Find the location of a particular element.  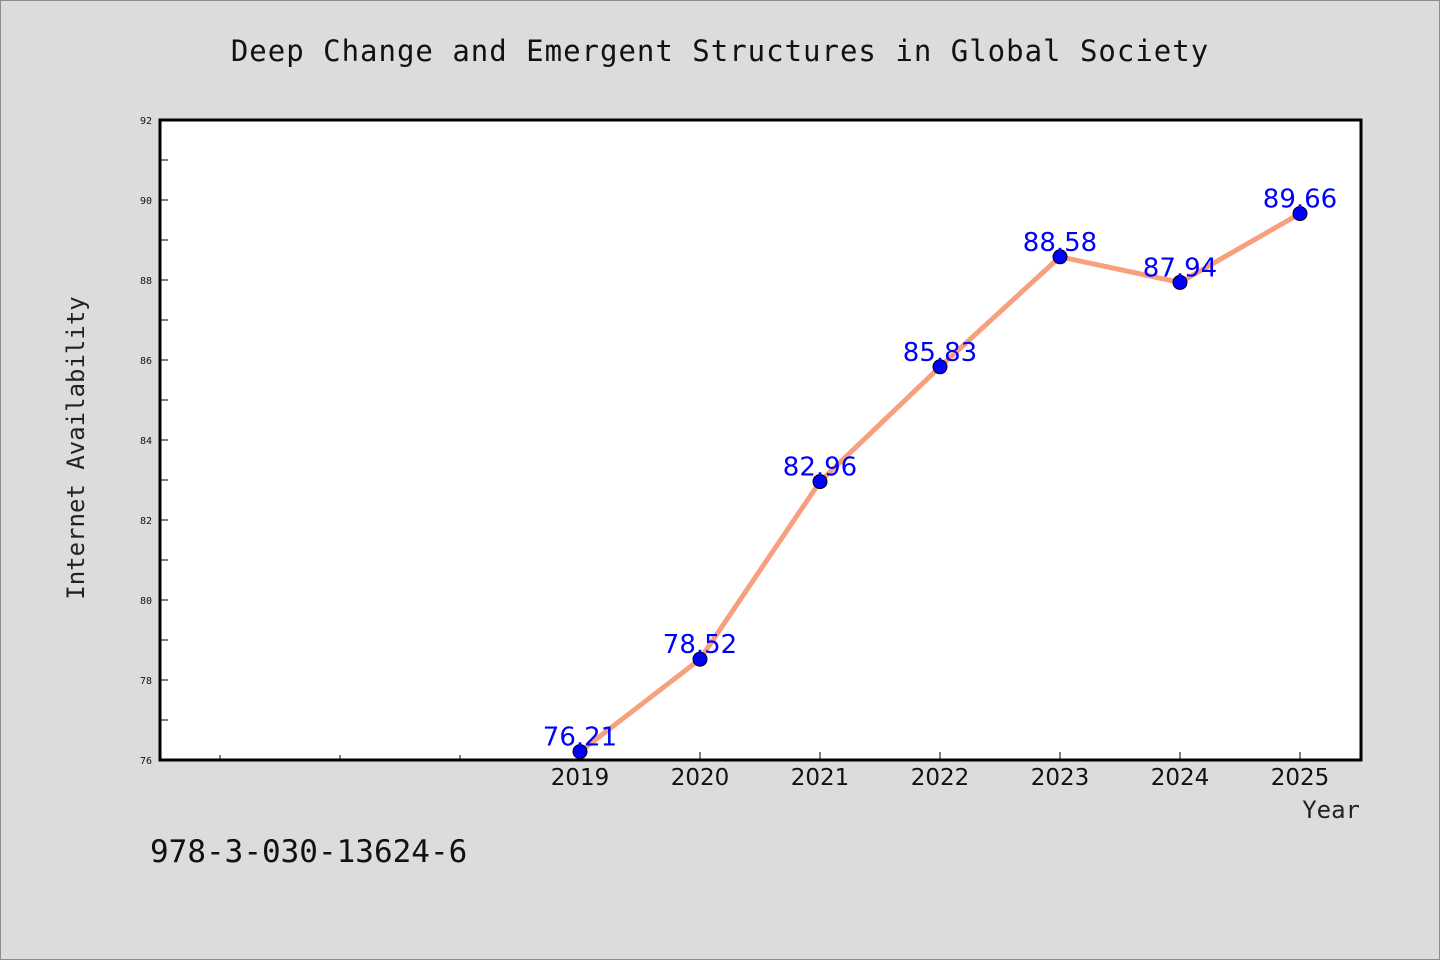

x-tick-label: 2024 is located at coordinates (1180, 778).